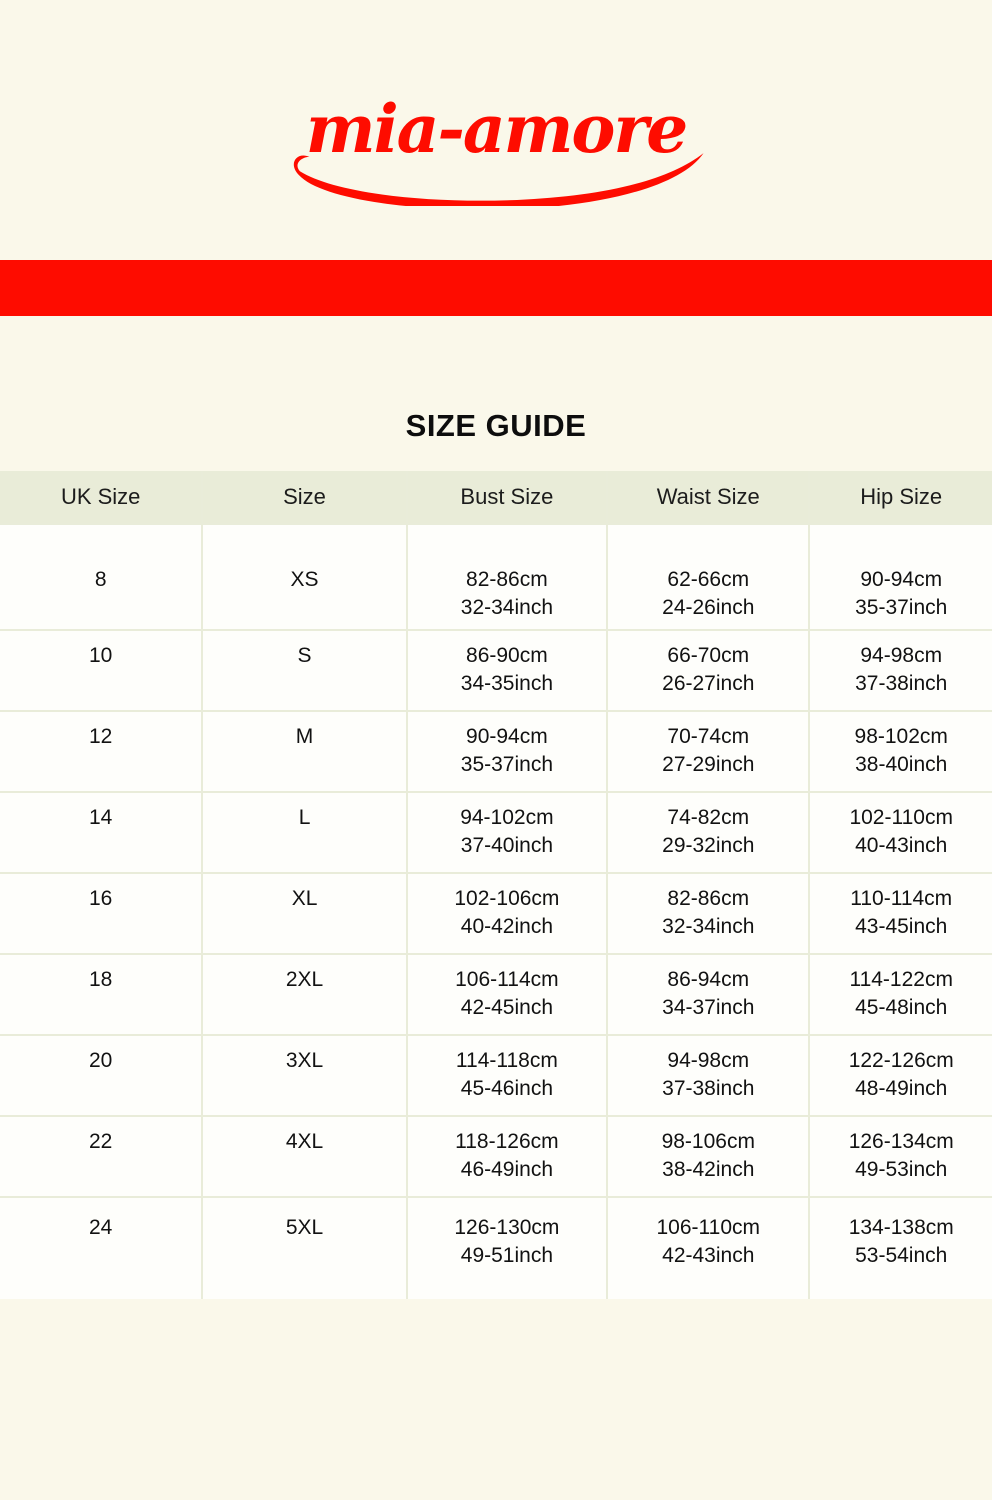 Image resolution: width=992 pixels, height=1500 pixels. Describe the element at coordinates (708, 577) in the screenshot. I see `waist-cell: 62-66cm 24-26inch` at that location.